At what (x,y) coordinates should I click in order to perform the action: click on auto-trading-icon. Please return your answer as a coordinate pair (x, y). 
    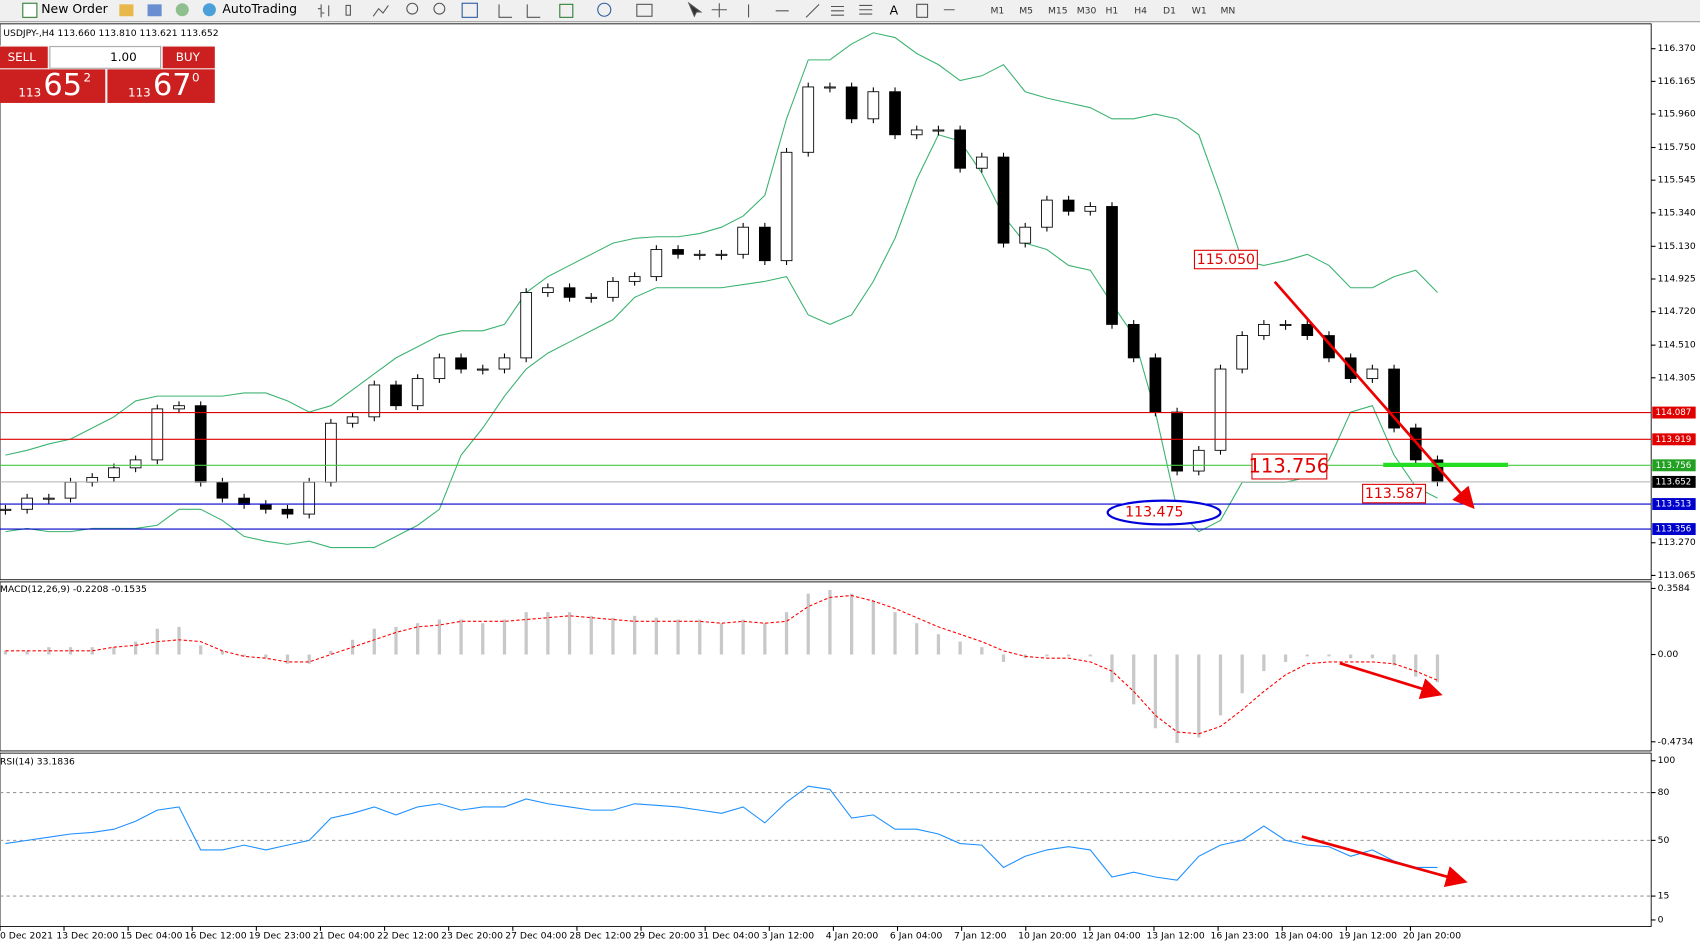
    Looking at the image, I should click on (209, 10).